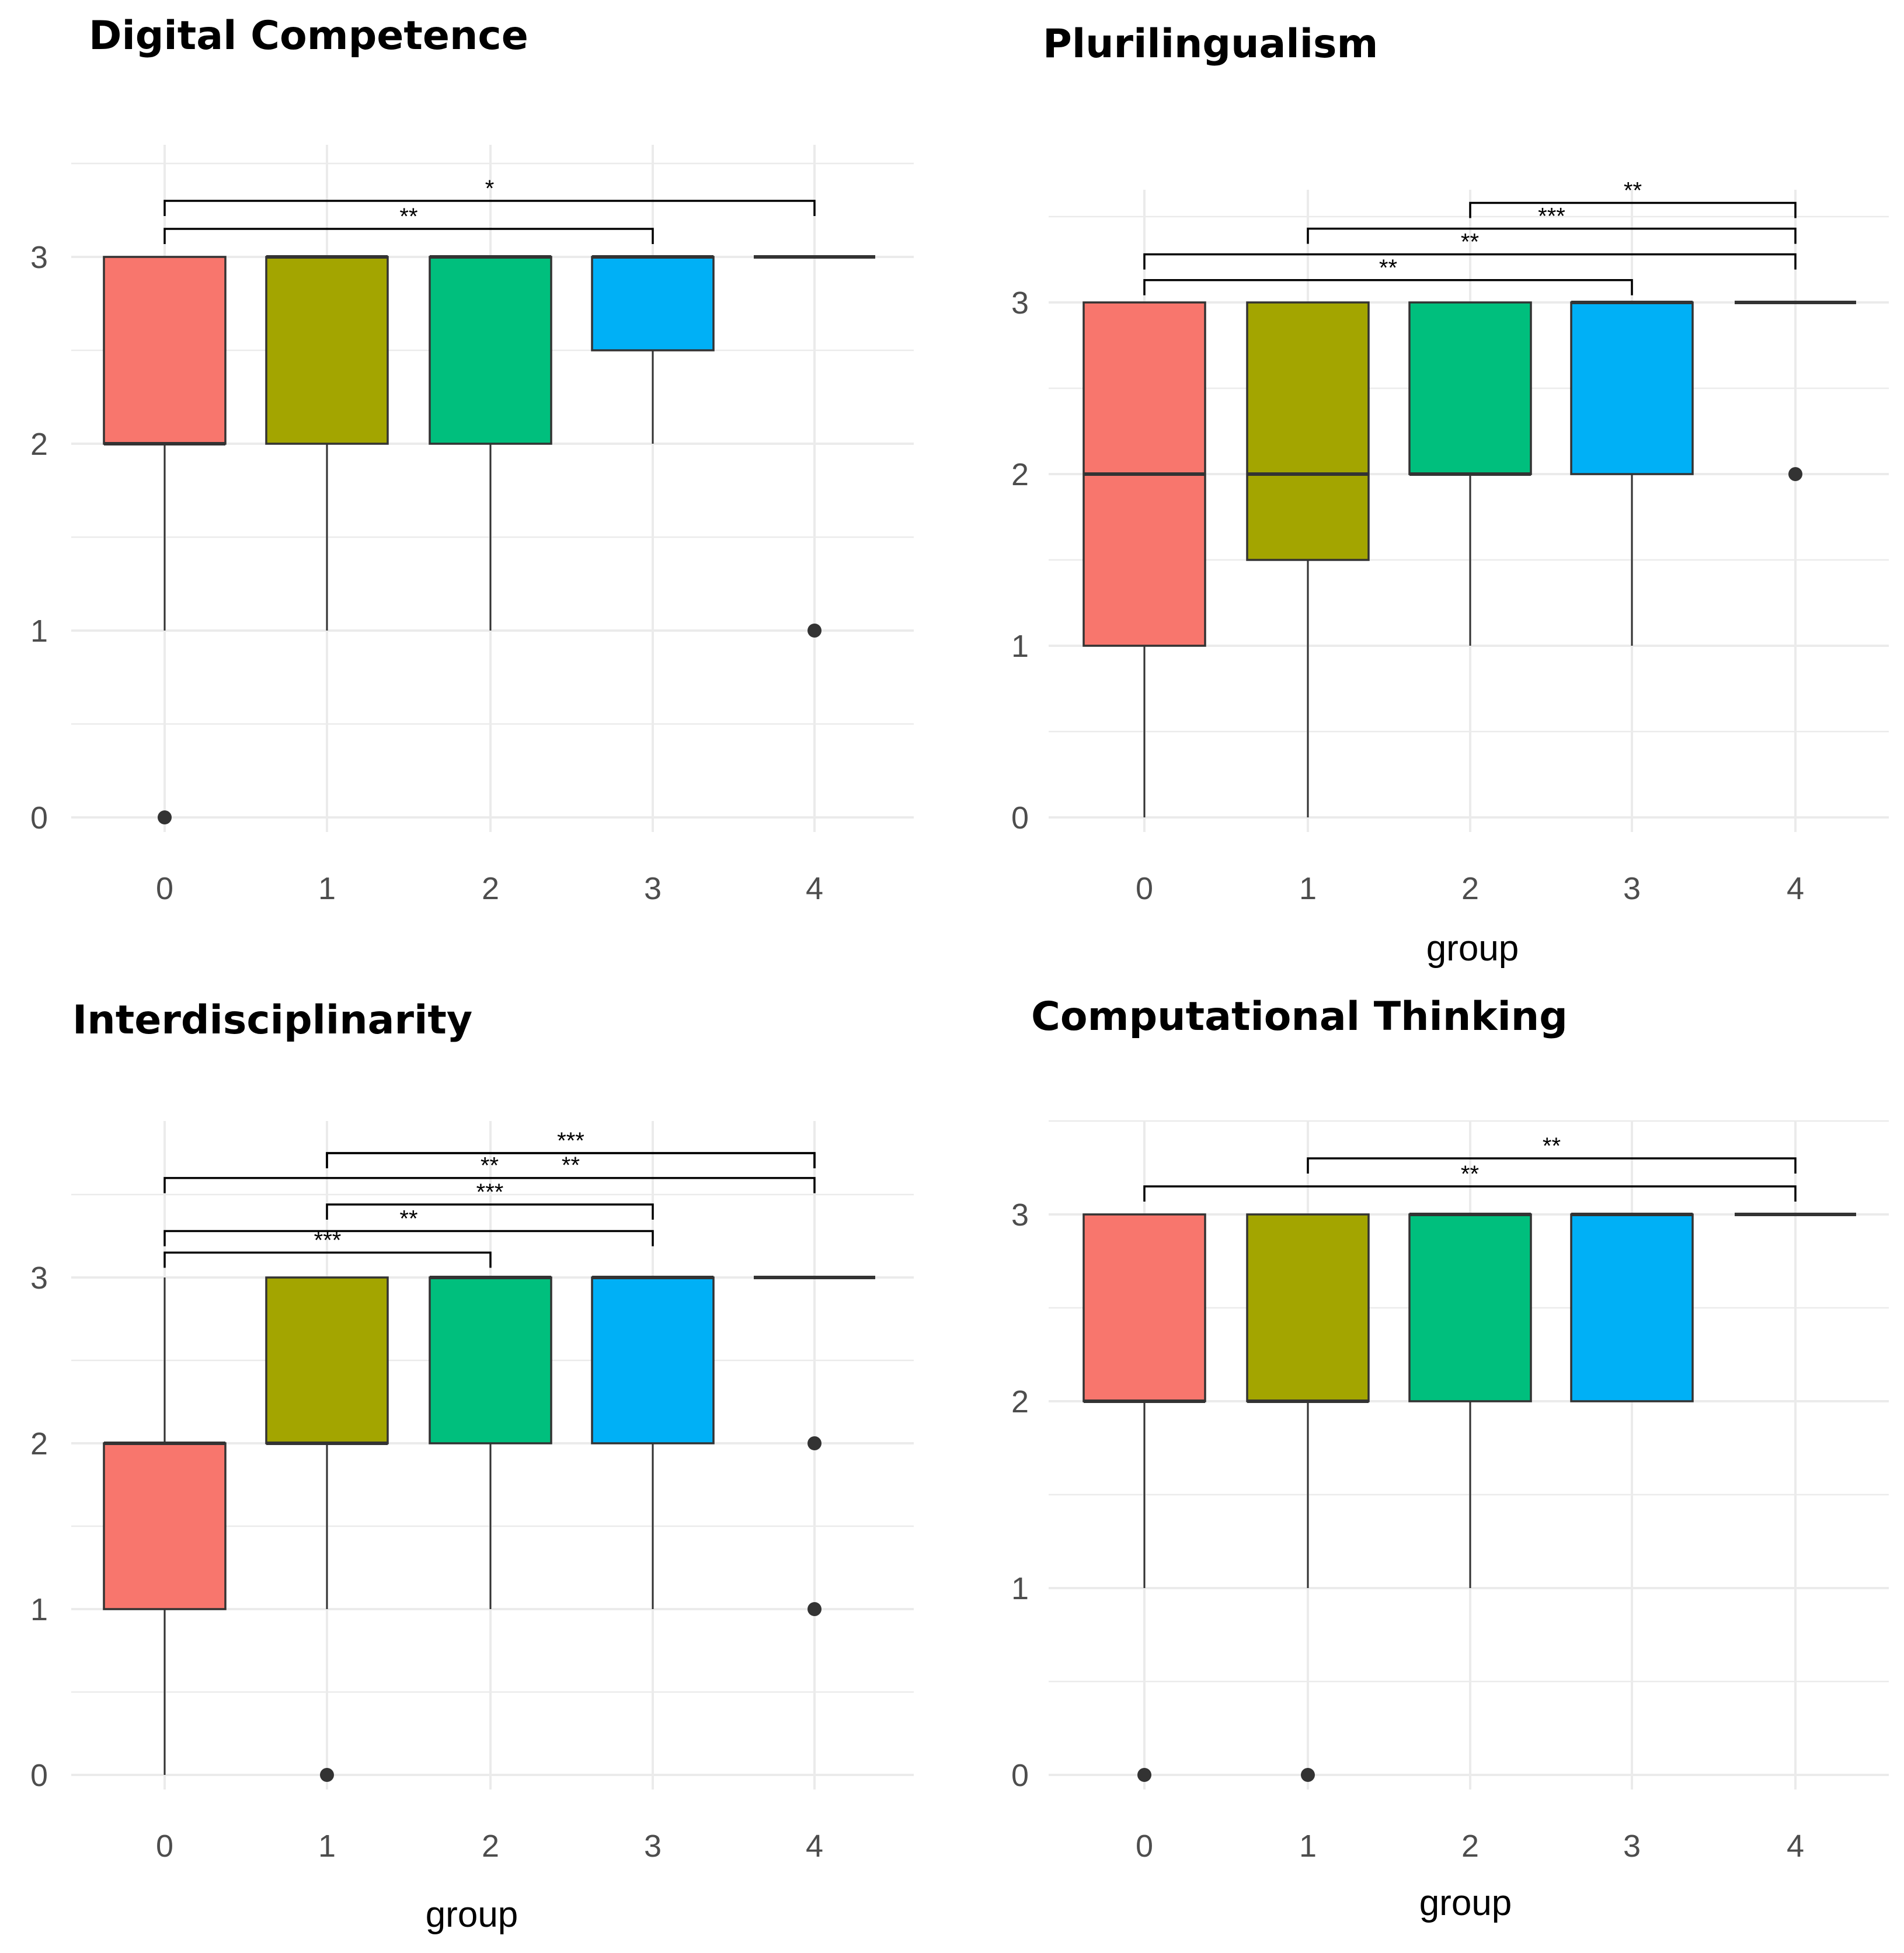 This screenshot has width=1904, height=1953. What do you see at coordinates (1299, 1017) in the screenshot?
I see `panel-title-computational-thinking: Computational Thinking` at bounding box center [1299, 1017].